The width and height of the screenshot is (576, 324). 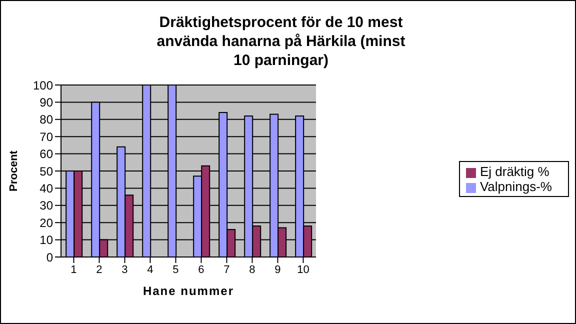 I want to click on y-tick-label: 10, so click(x=47, y=240).